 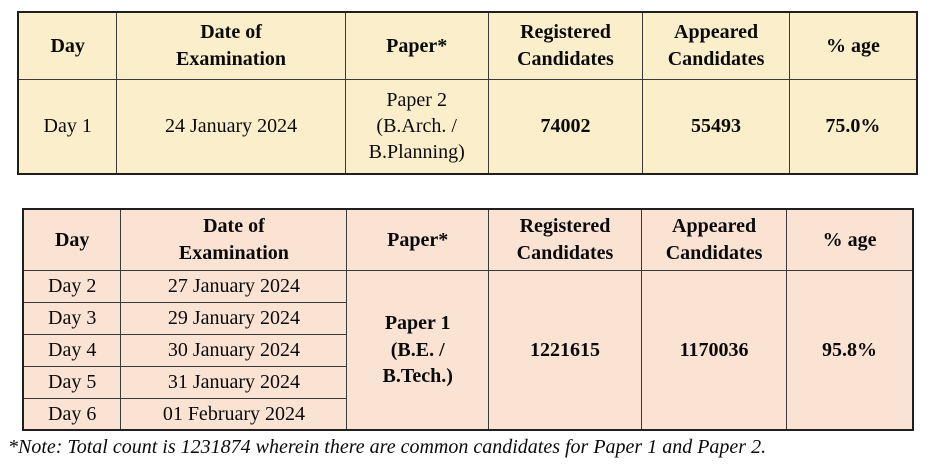 I want to click on table2-appeared-merged-cell: 1170036, so click(x=714, y=350).